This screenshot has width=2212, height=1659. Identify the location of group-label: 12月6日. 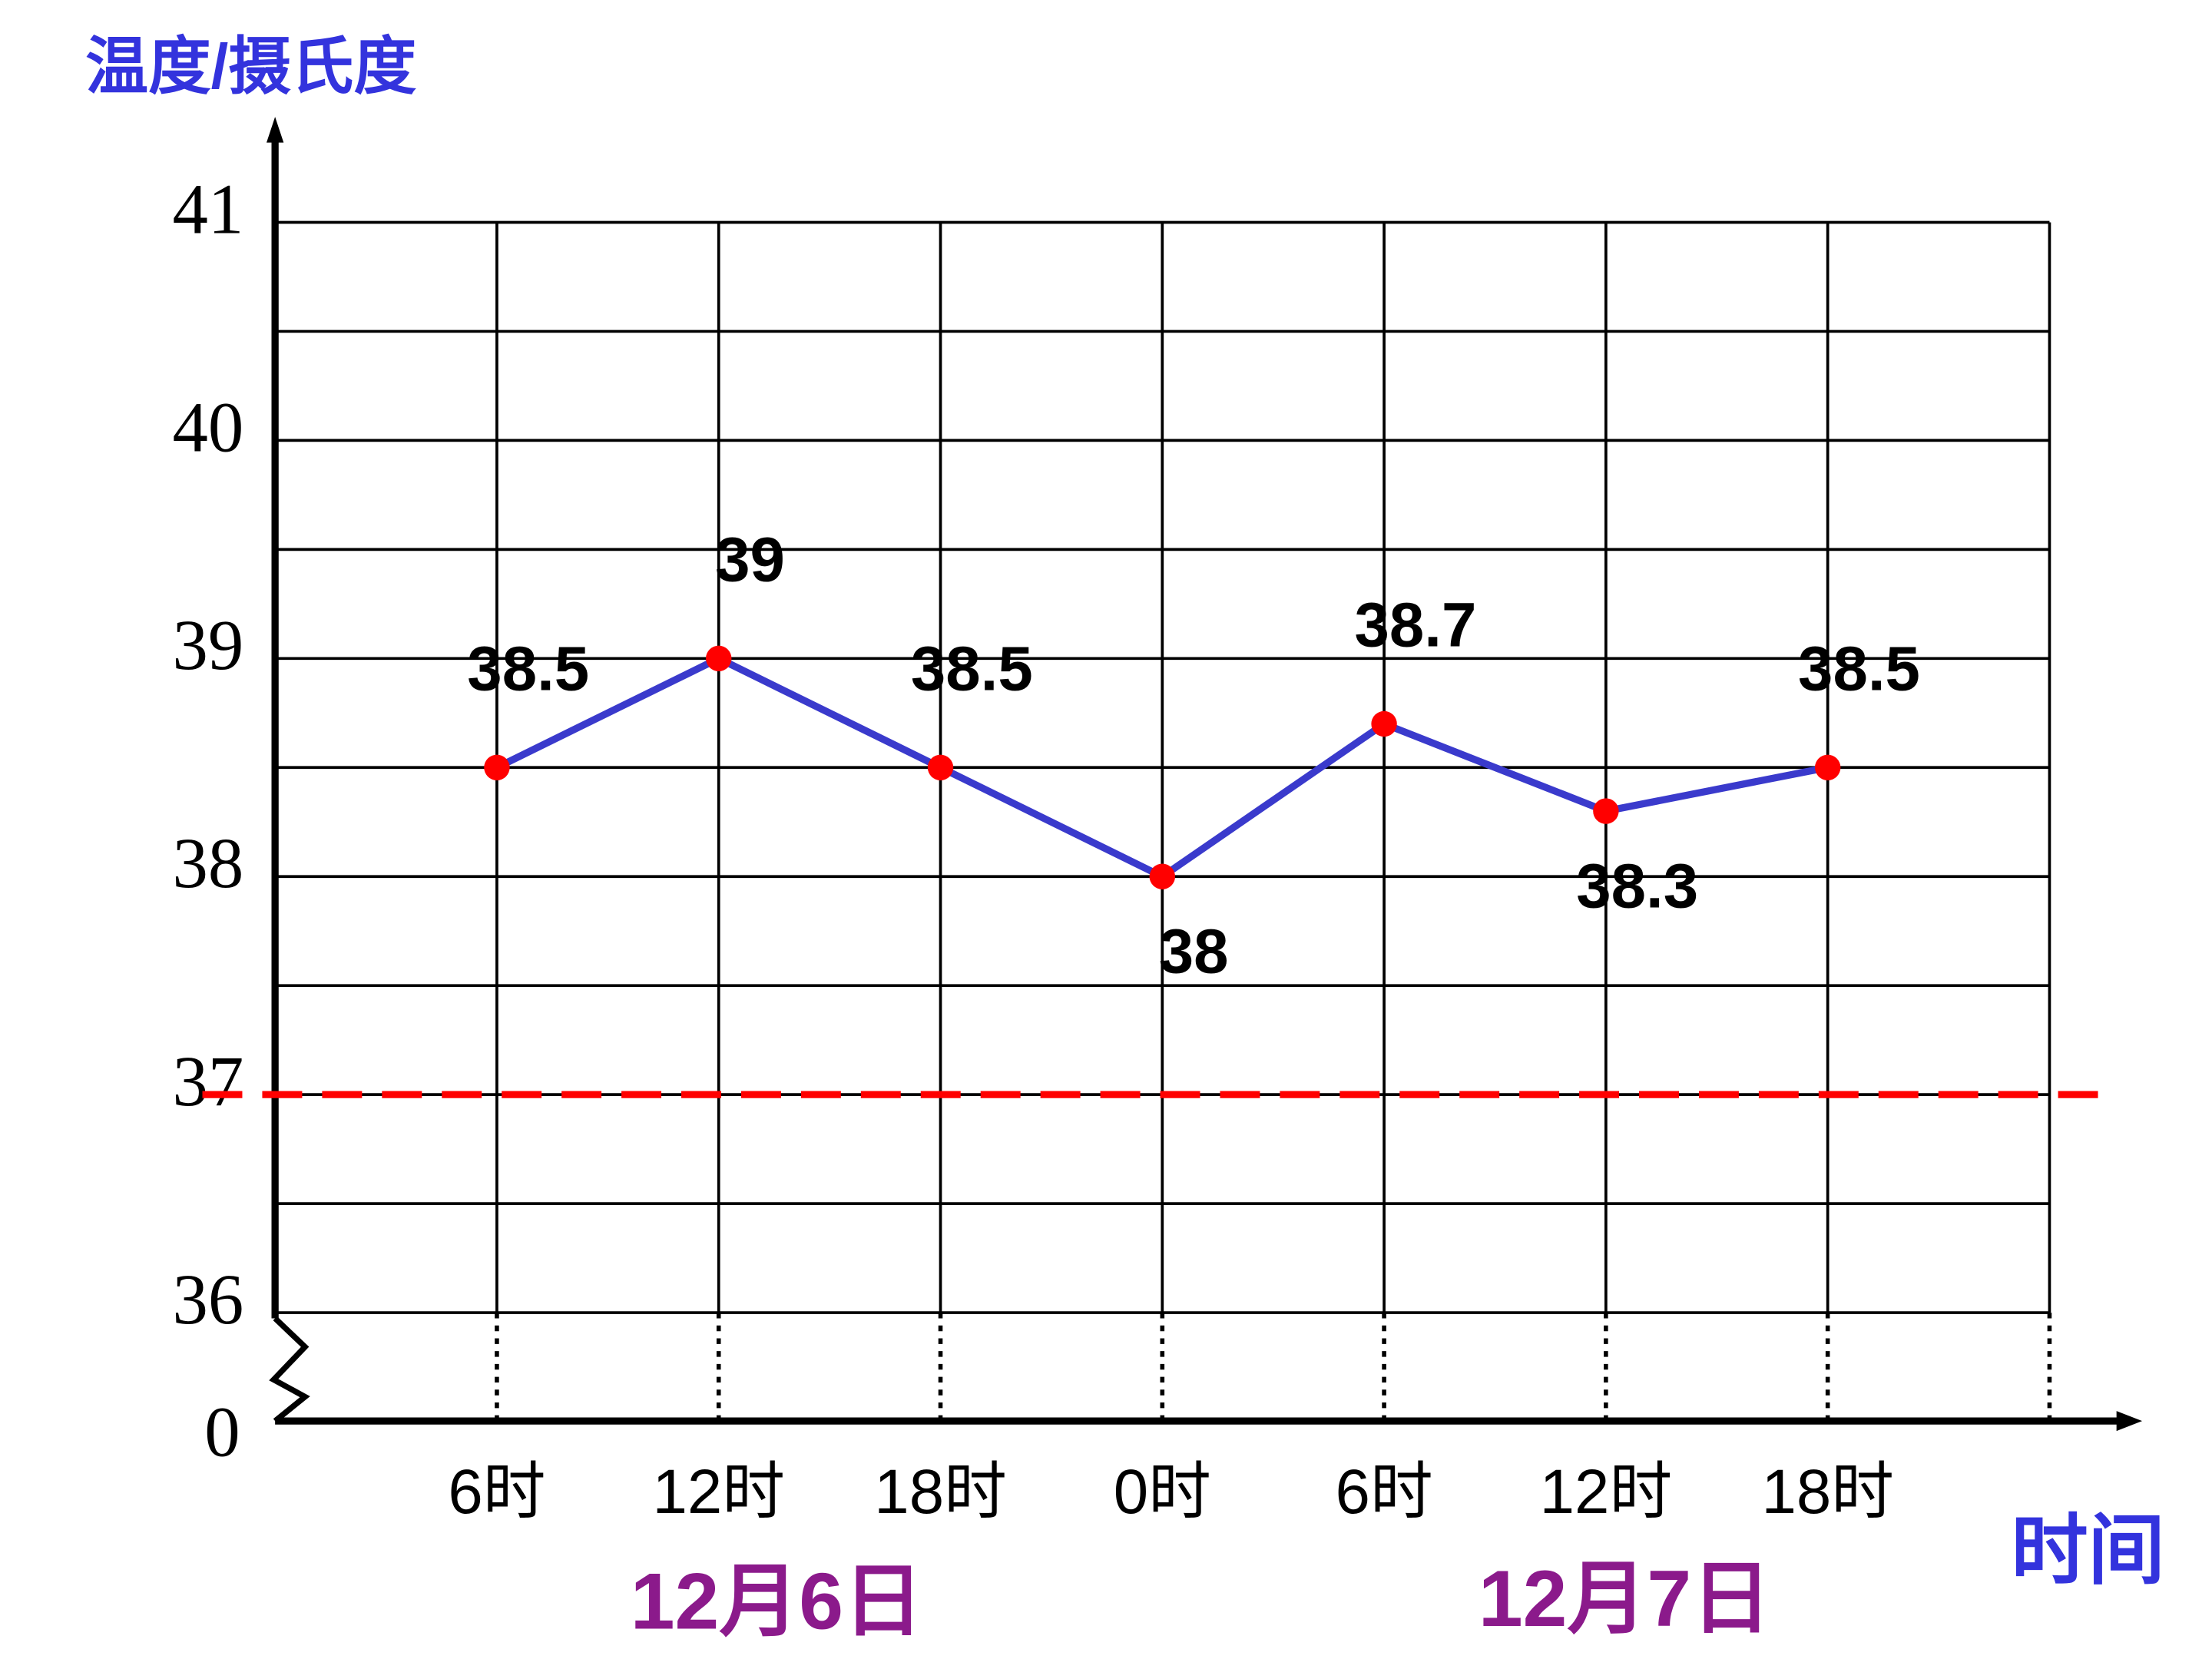
(777, 1603).